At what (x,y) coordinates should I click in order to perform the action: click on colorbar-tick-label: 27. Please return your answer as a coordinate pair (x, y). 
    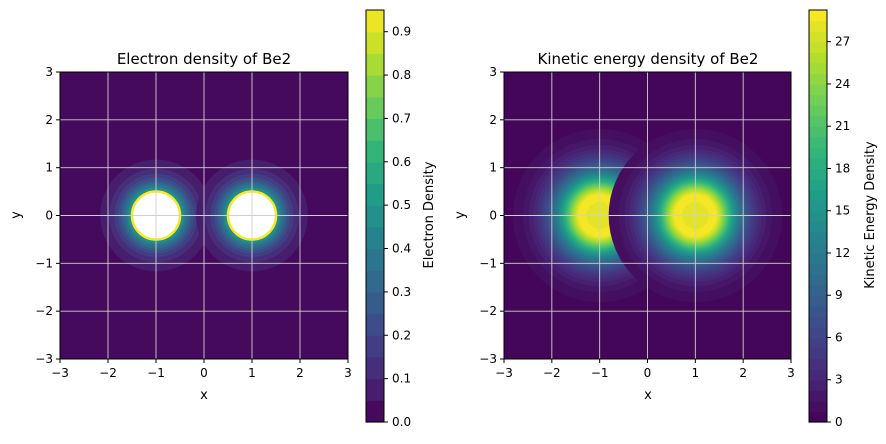
    Looking at the image, I should click on (842, 42).